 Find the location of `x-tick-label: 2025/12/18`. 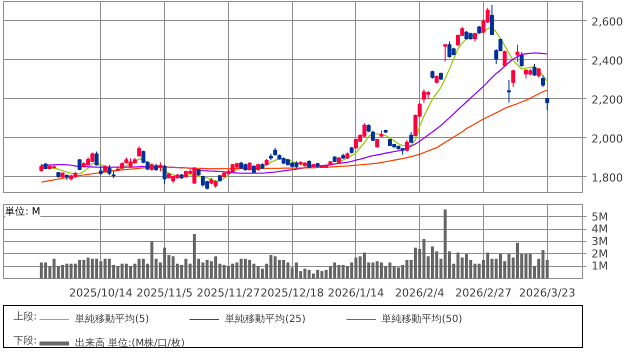

x-tick-label: 2025/12/18 is located at coordinates (292, 293).